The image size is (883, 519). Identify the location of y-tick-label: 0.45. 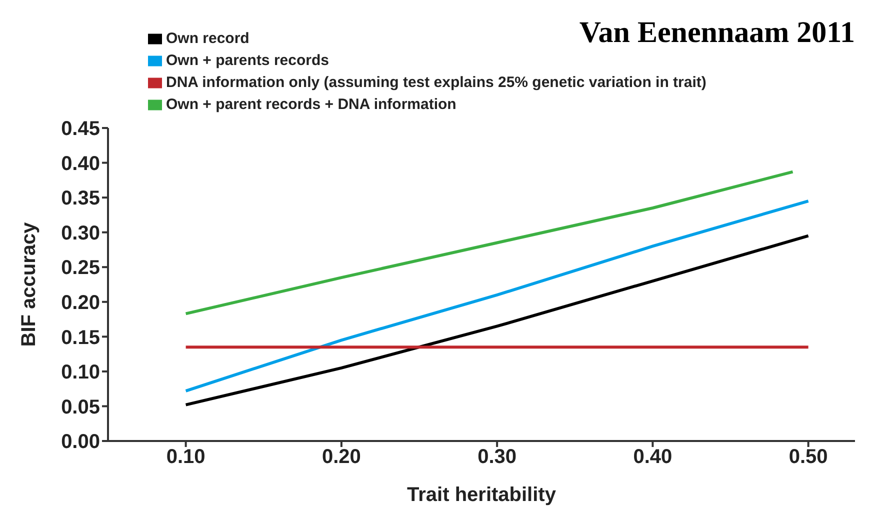
(80, 129).